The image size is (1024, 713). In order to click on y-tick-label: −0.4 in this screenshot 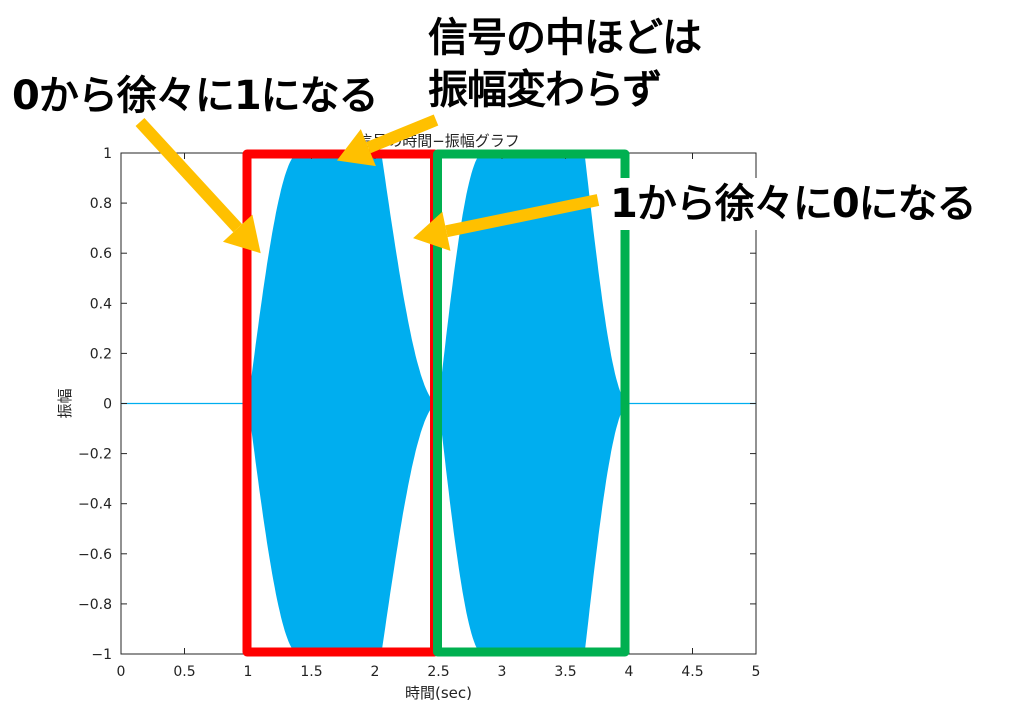, I will do `click(95, 505)`.